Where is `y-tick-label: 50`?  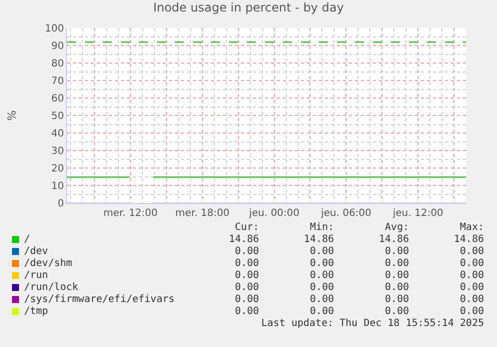 y-tick-label: 50 is located at coordinates (57, 116).